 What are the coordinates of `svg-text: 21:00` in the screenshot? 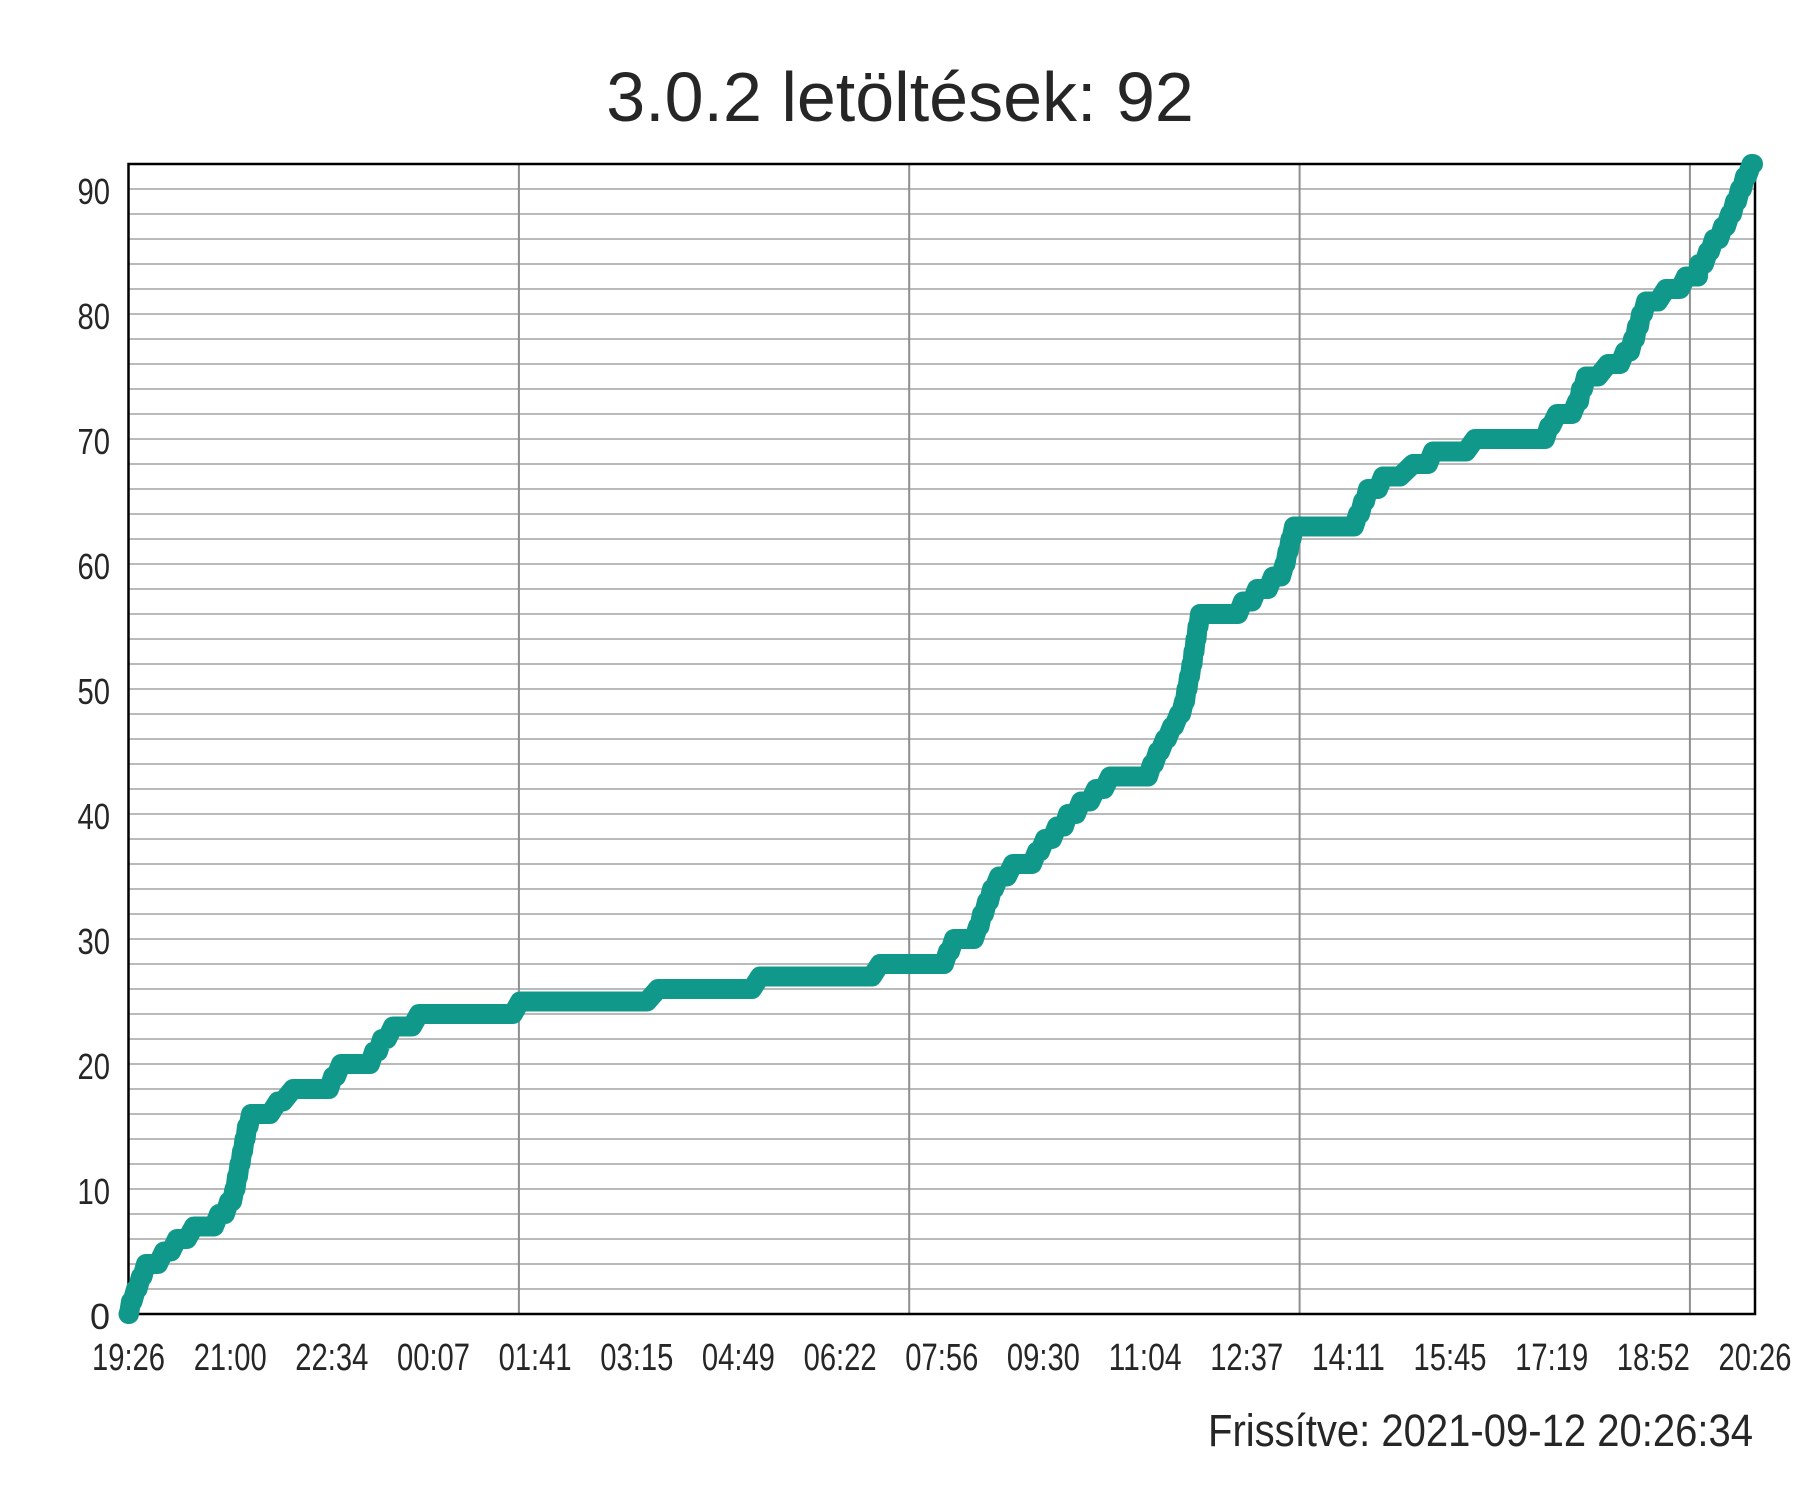 It's located at (230, 1358).